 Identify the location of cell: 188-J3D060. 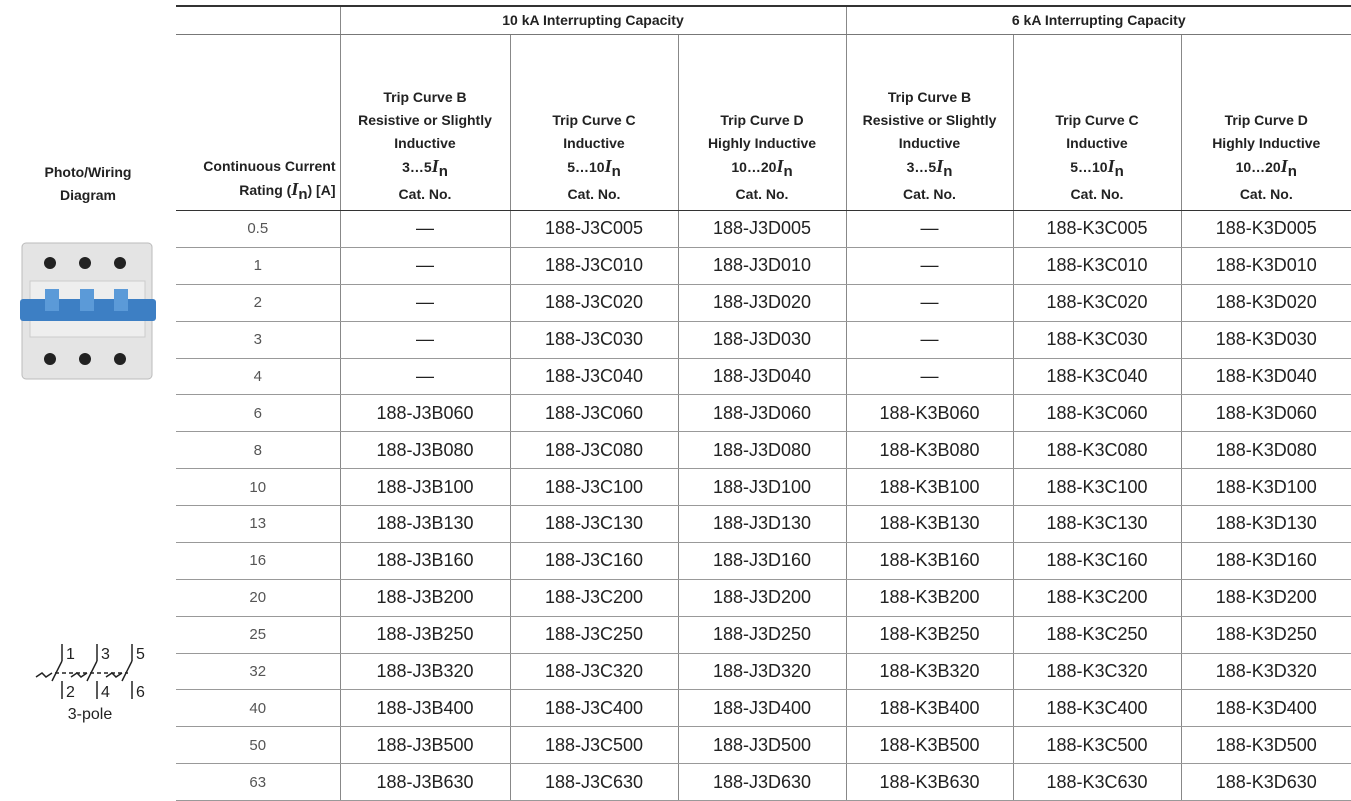
(762, 413).